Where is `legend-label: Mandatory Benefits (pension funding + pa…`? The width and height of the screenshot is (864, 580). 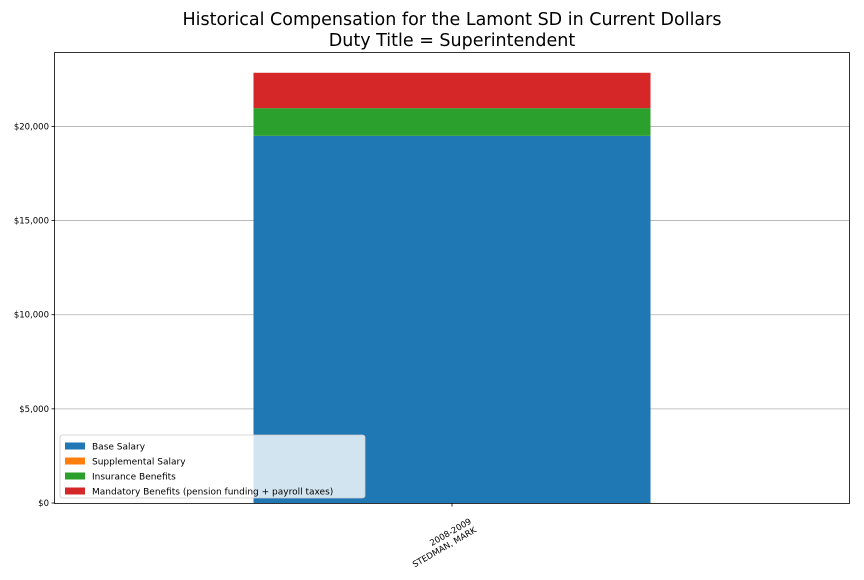 legend-label: Mandatory Benefits (pension funding + pa… is located at coordinates (212, 493).